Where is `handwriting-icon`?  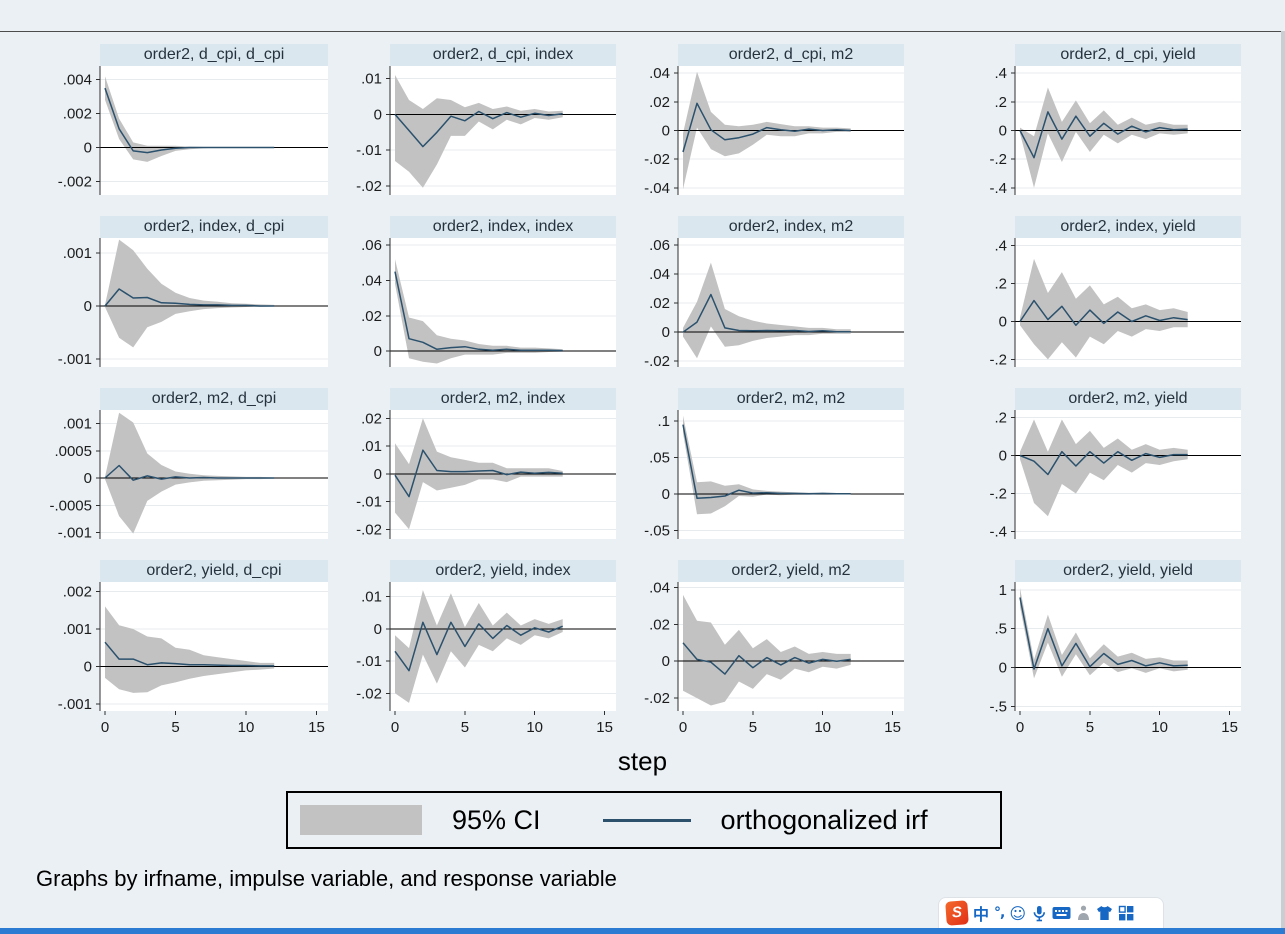 handwriting-icon is located at coordinates (1083, 913).